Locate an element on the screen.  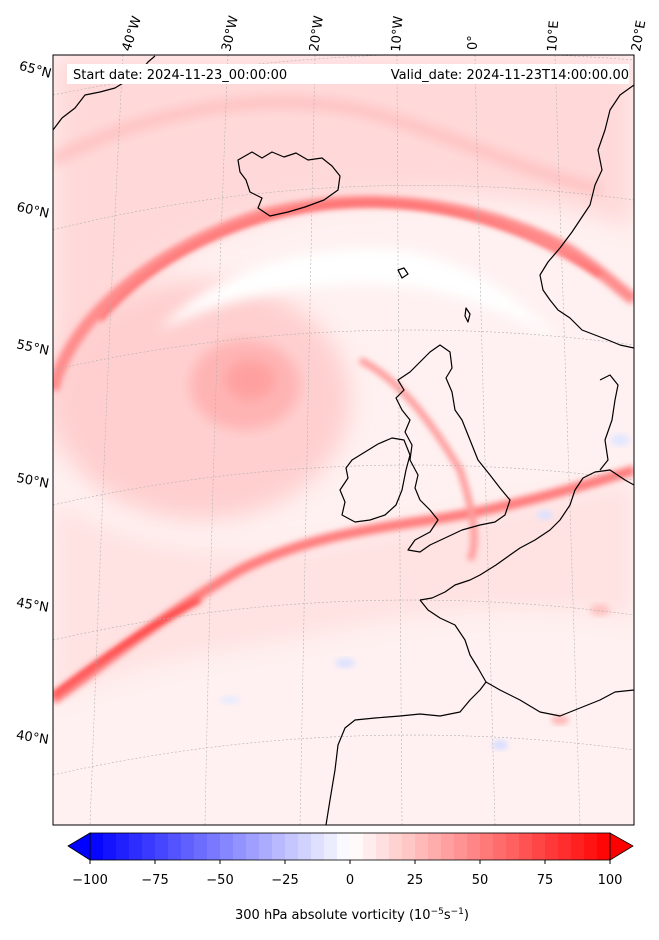
lon-label-30w: 30°W is located at coordinates (230, 33).